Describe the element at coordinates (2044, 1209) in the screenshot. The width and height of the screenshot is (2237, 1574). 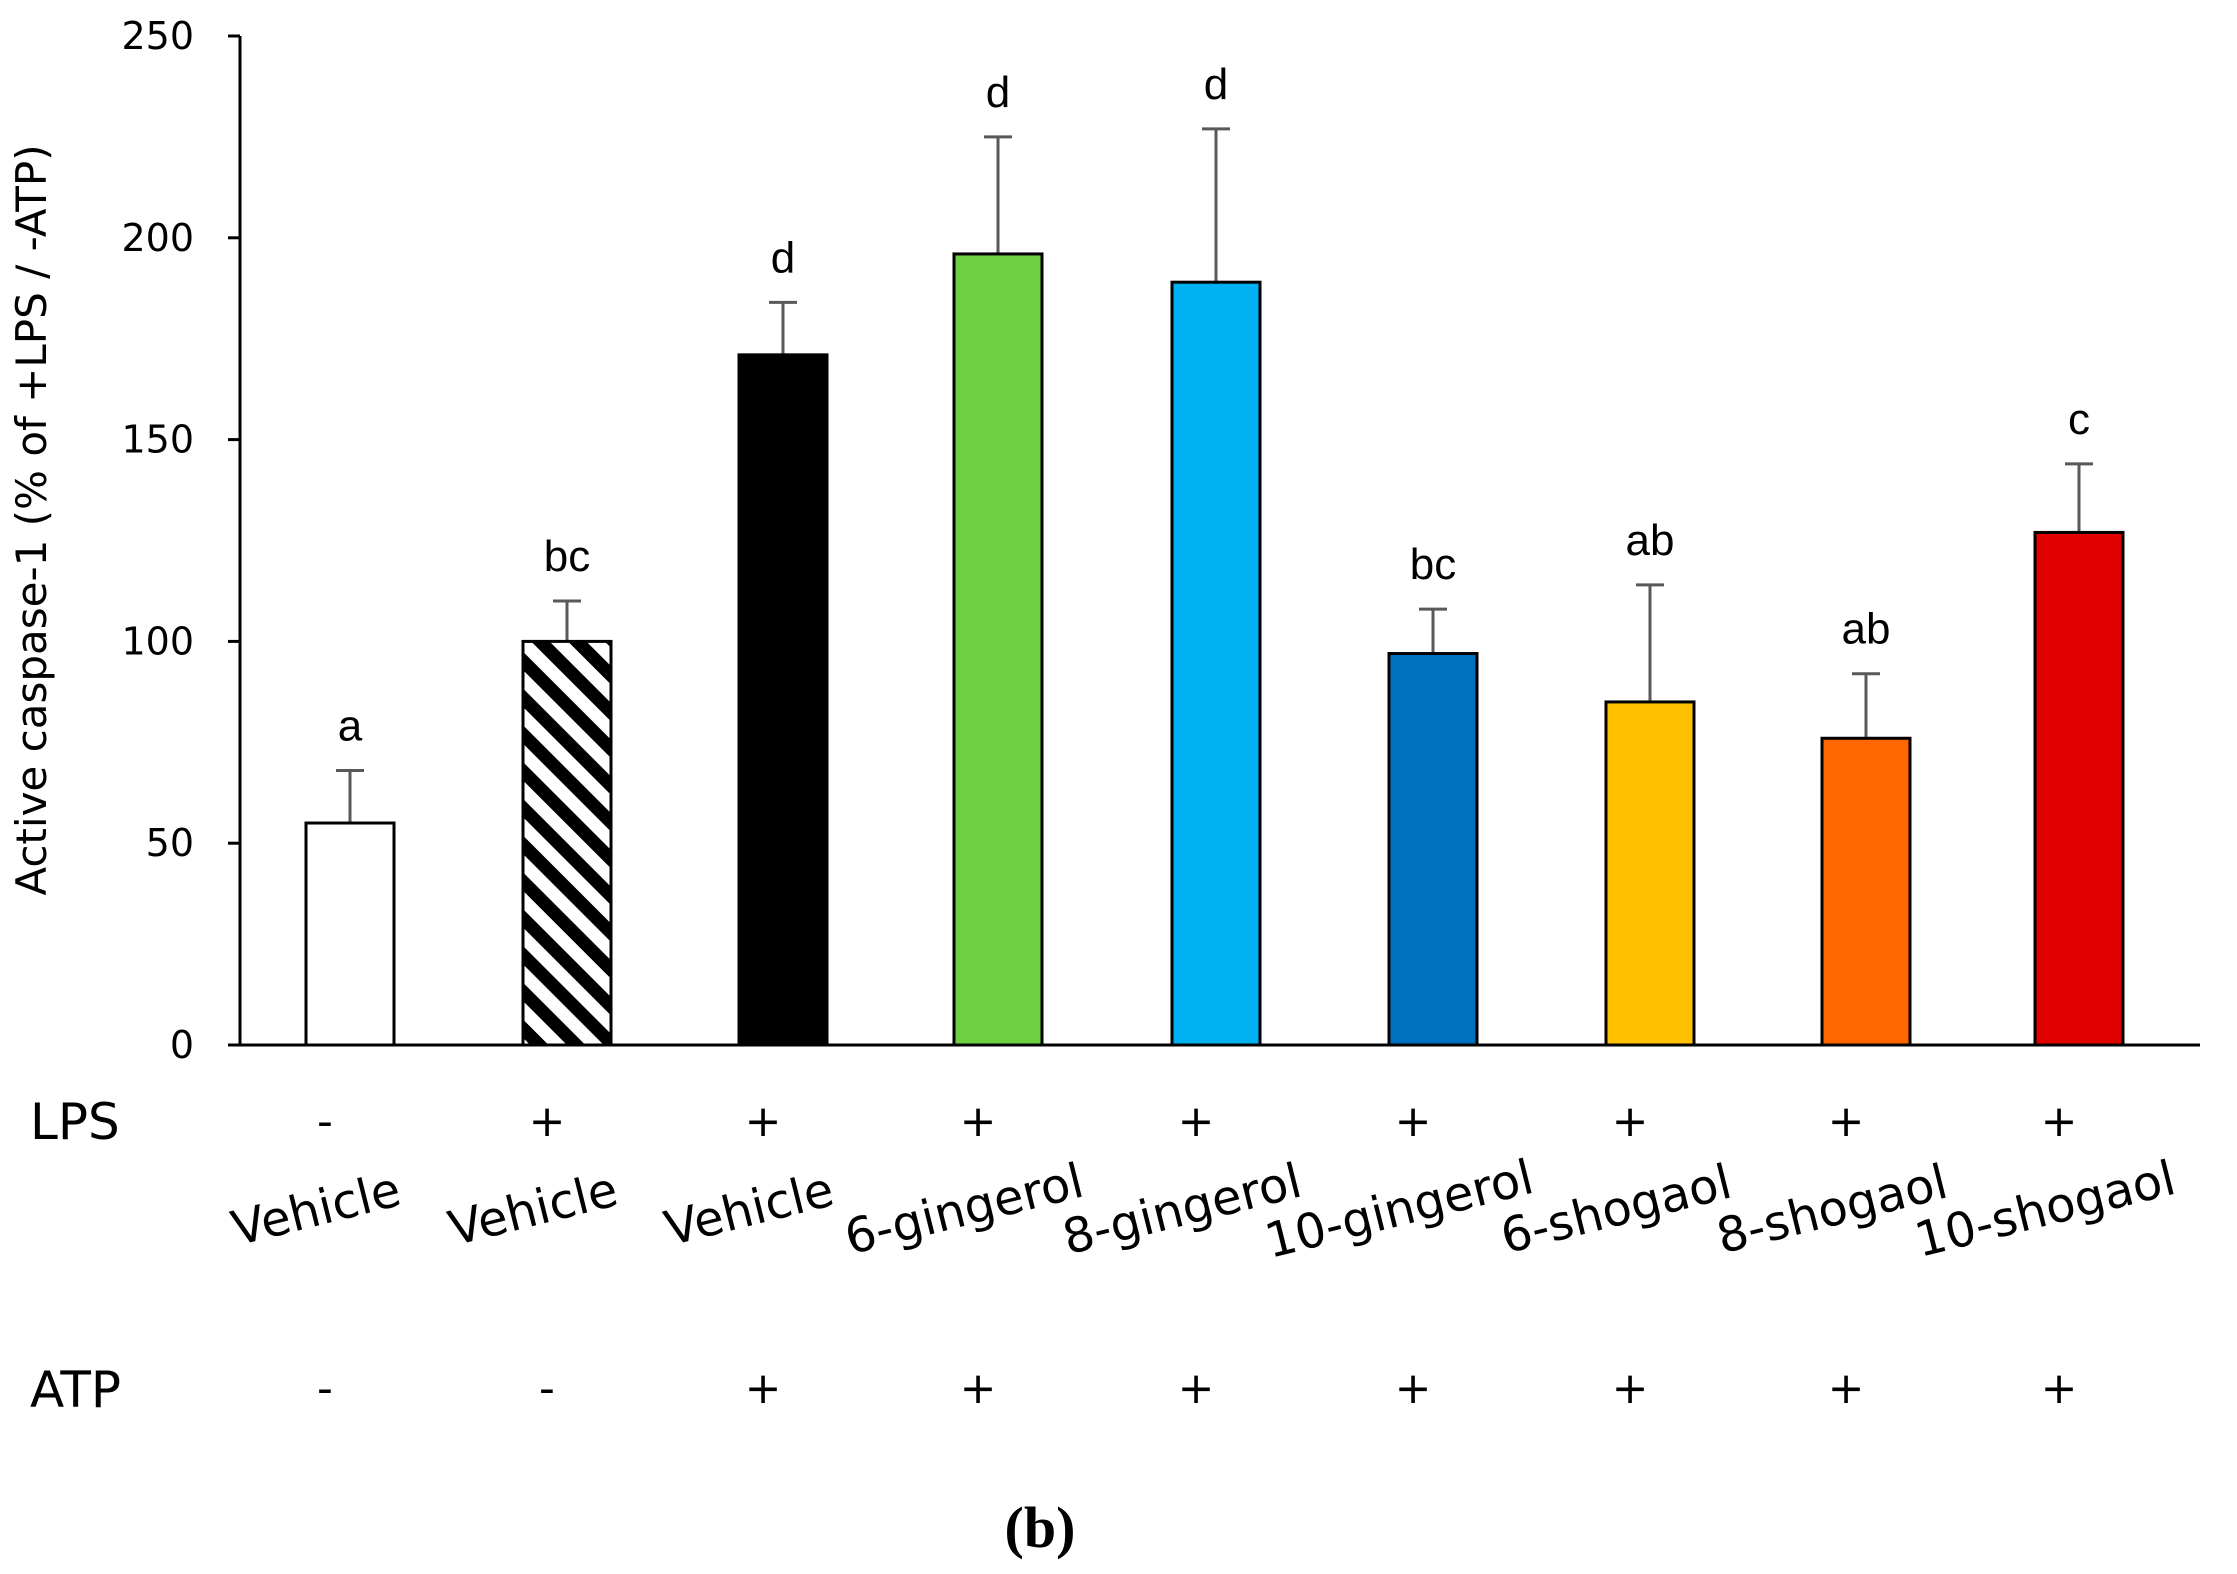
I see `category-label: 10-shogaol` at that location.